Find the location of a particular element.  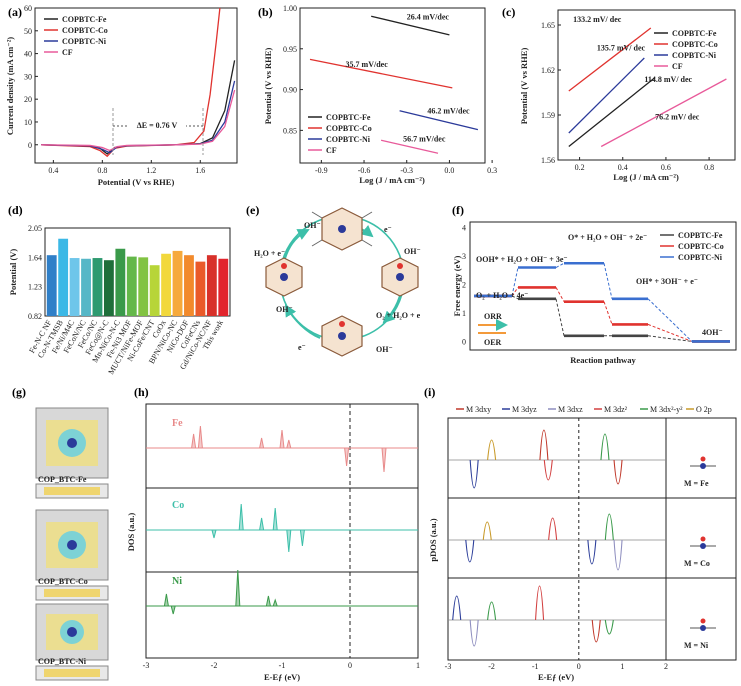

molecule-bottom is located at coordinates (342, 336).